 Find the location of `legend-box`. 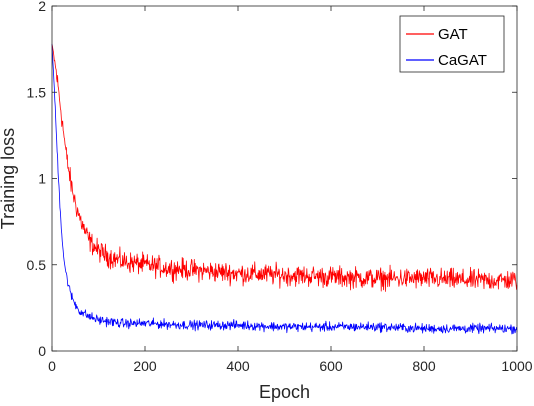

legend-box is located at coordinates (452, 44).